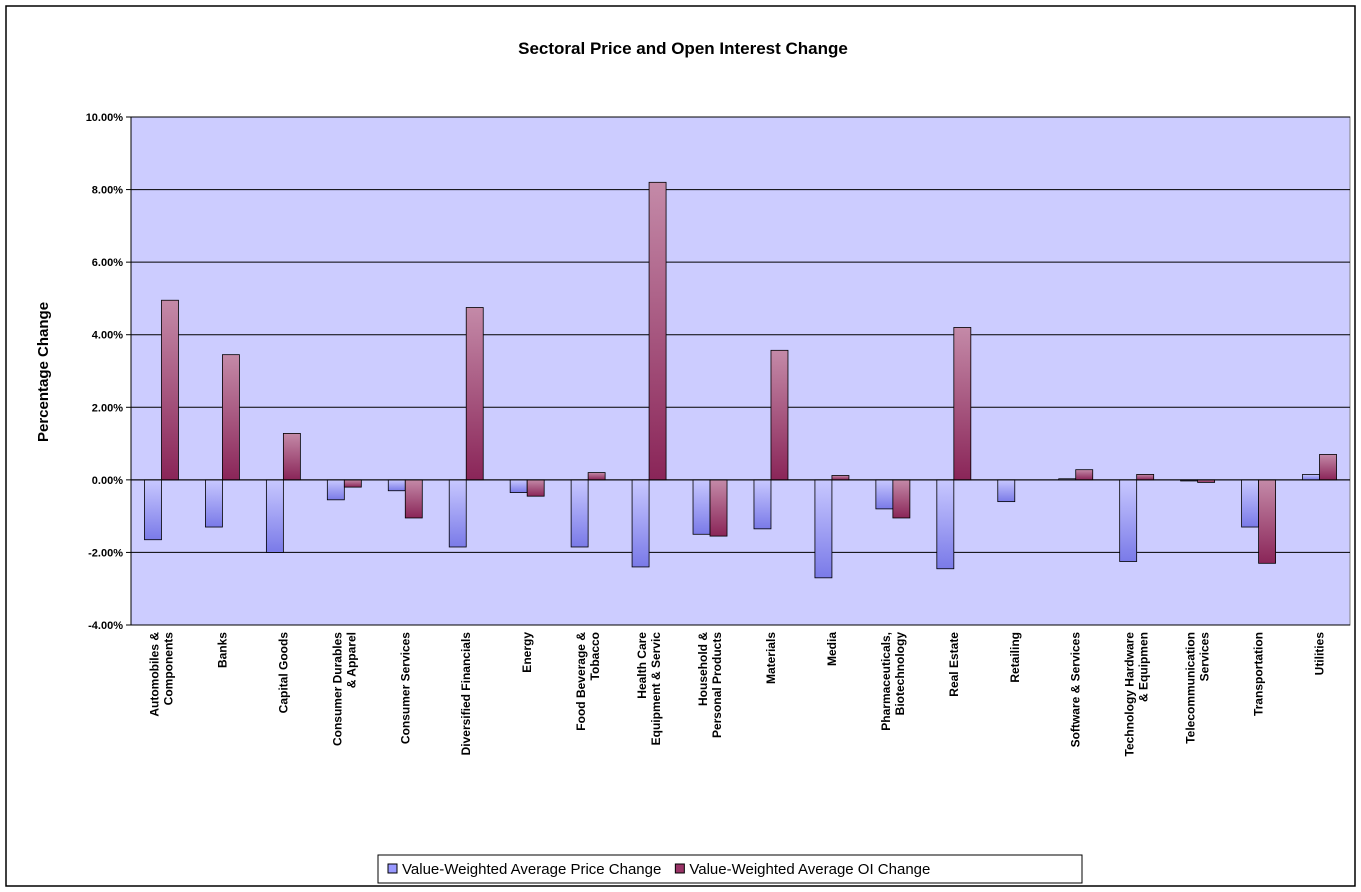 The width and height of the screenshot is (1361, 892). What do you see at coordinates (466, 694) in the screenshot?
I see `x-tick-label: Diversified Financials` at bounding box center [466, 694].